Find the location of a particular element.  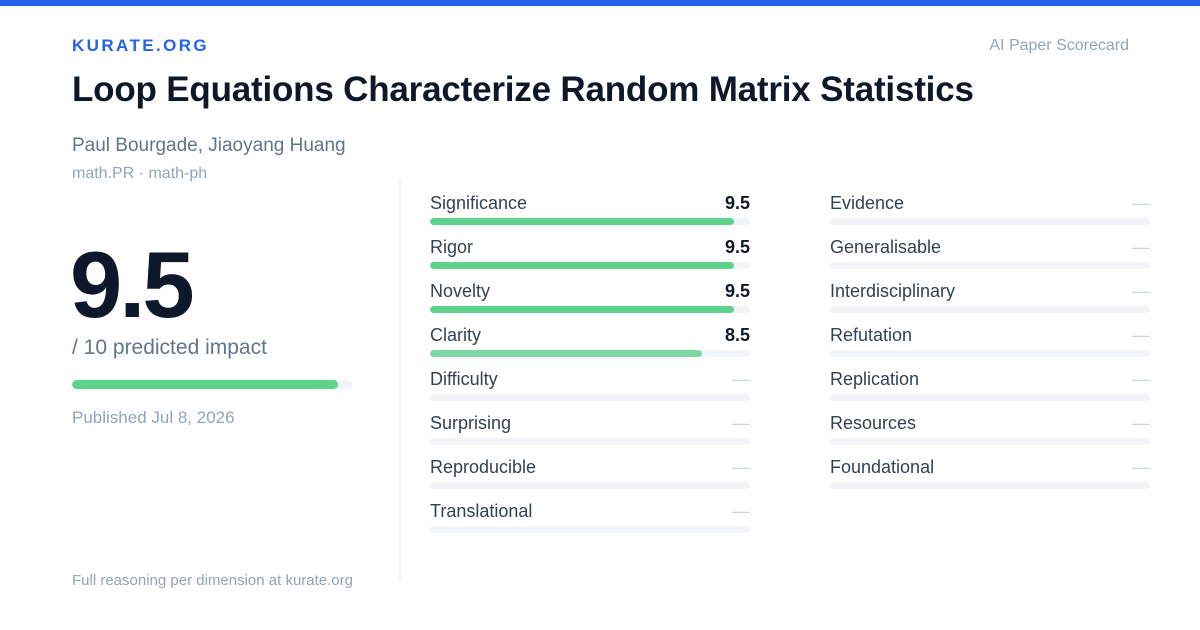

dimension-name: Rigor is located at coordinates (452, 247).